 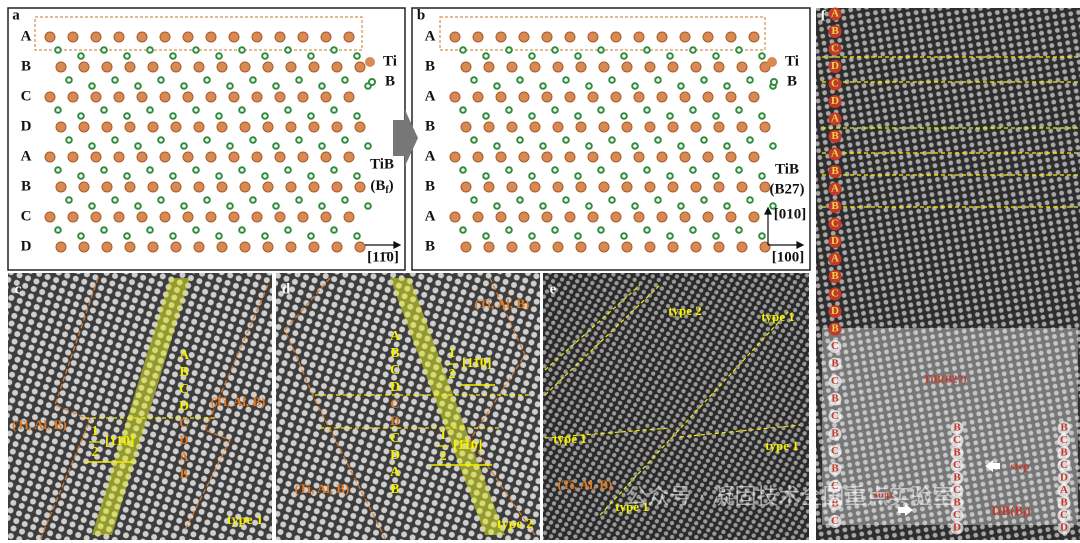 What do you see at coordinates (774, 82) in the screenshot?
I see `legend-b` at bounding box center [774, 82].